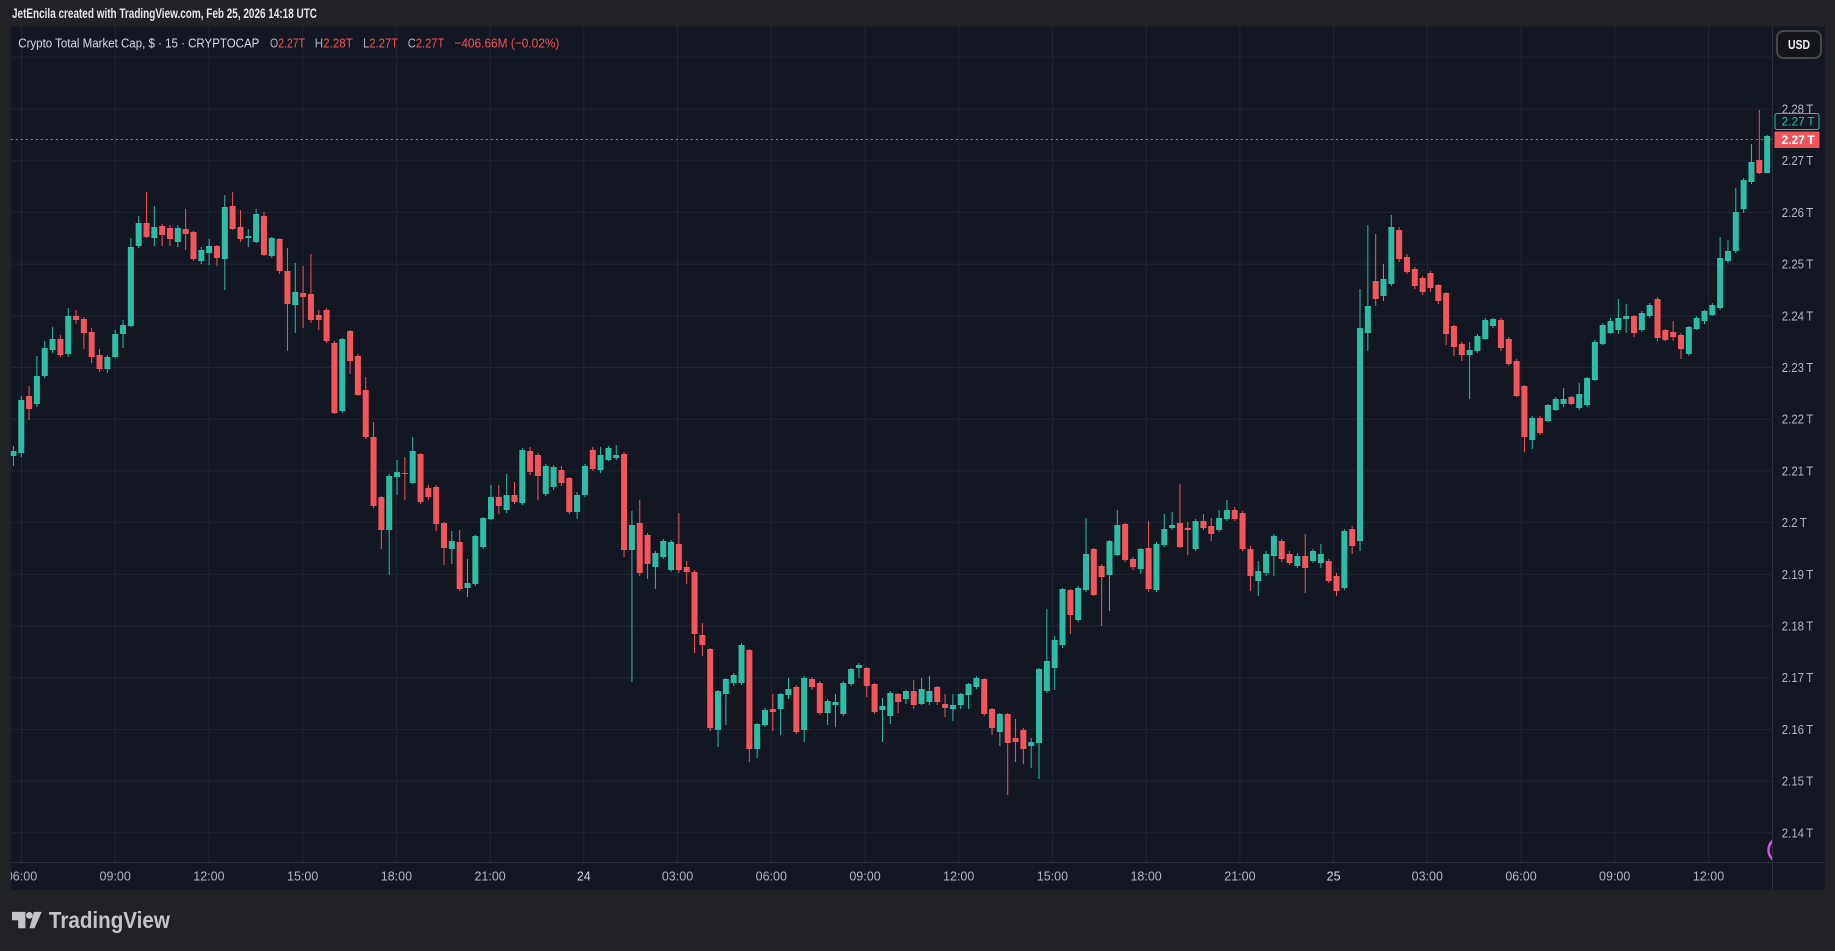  I want to click on svg-text: 2.26 T, so click(1798, 212).